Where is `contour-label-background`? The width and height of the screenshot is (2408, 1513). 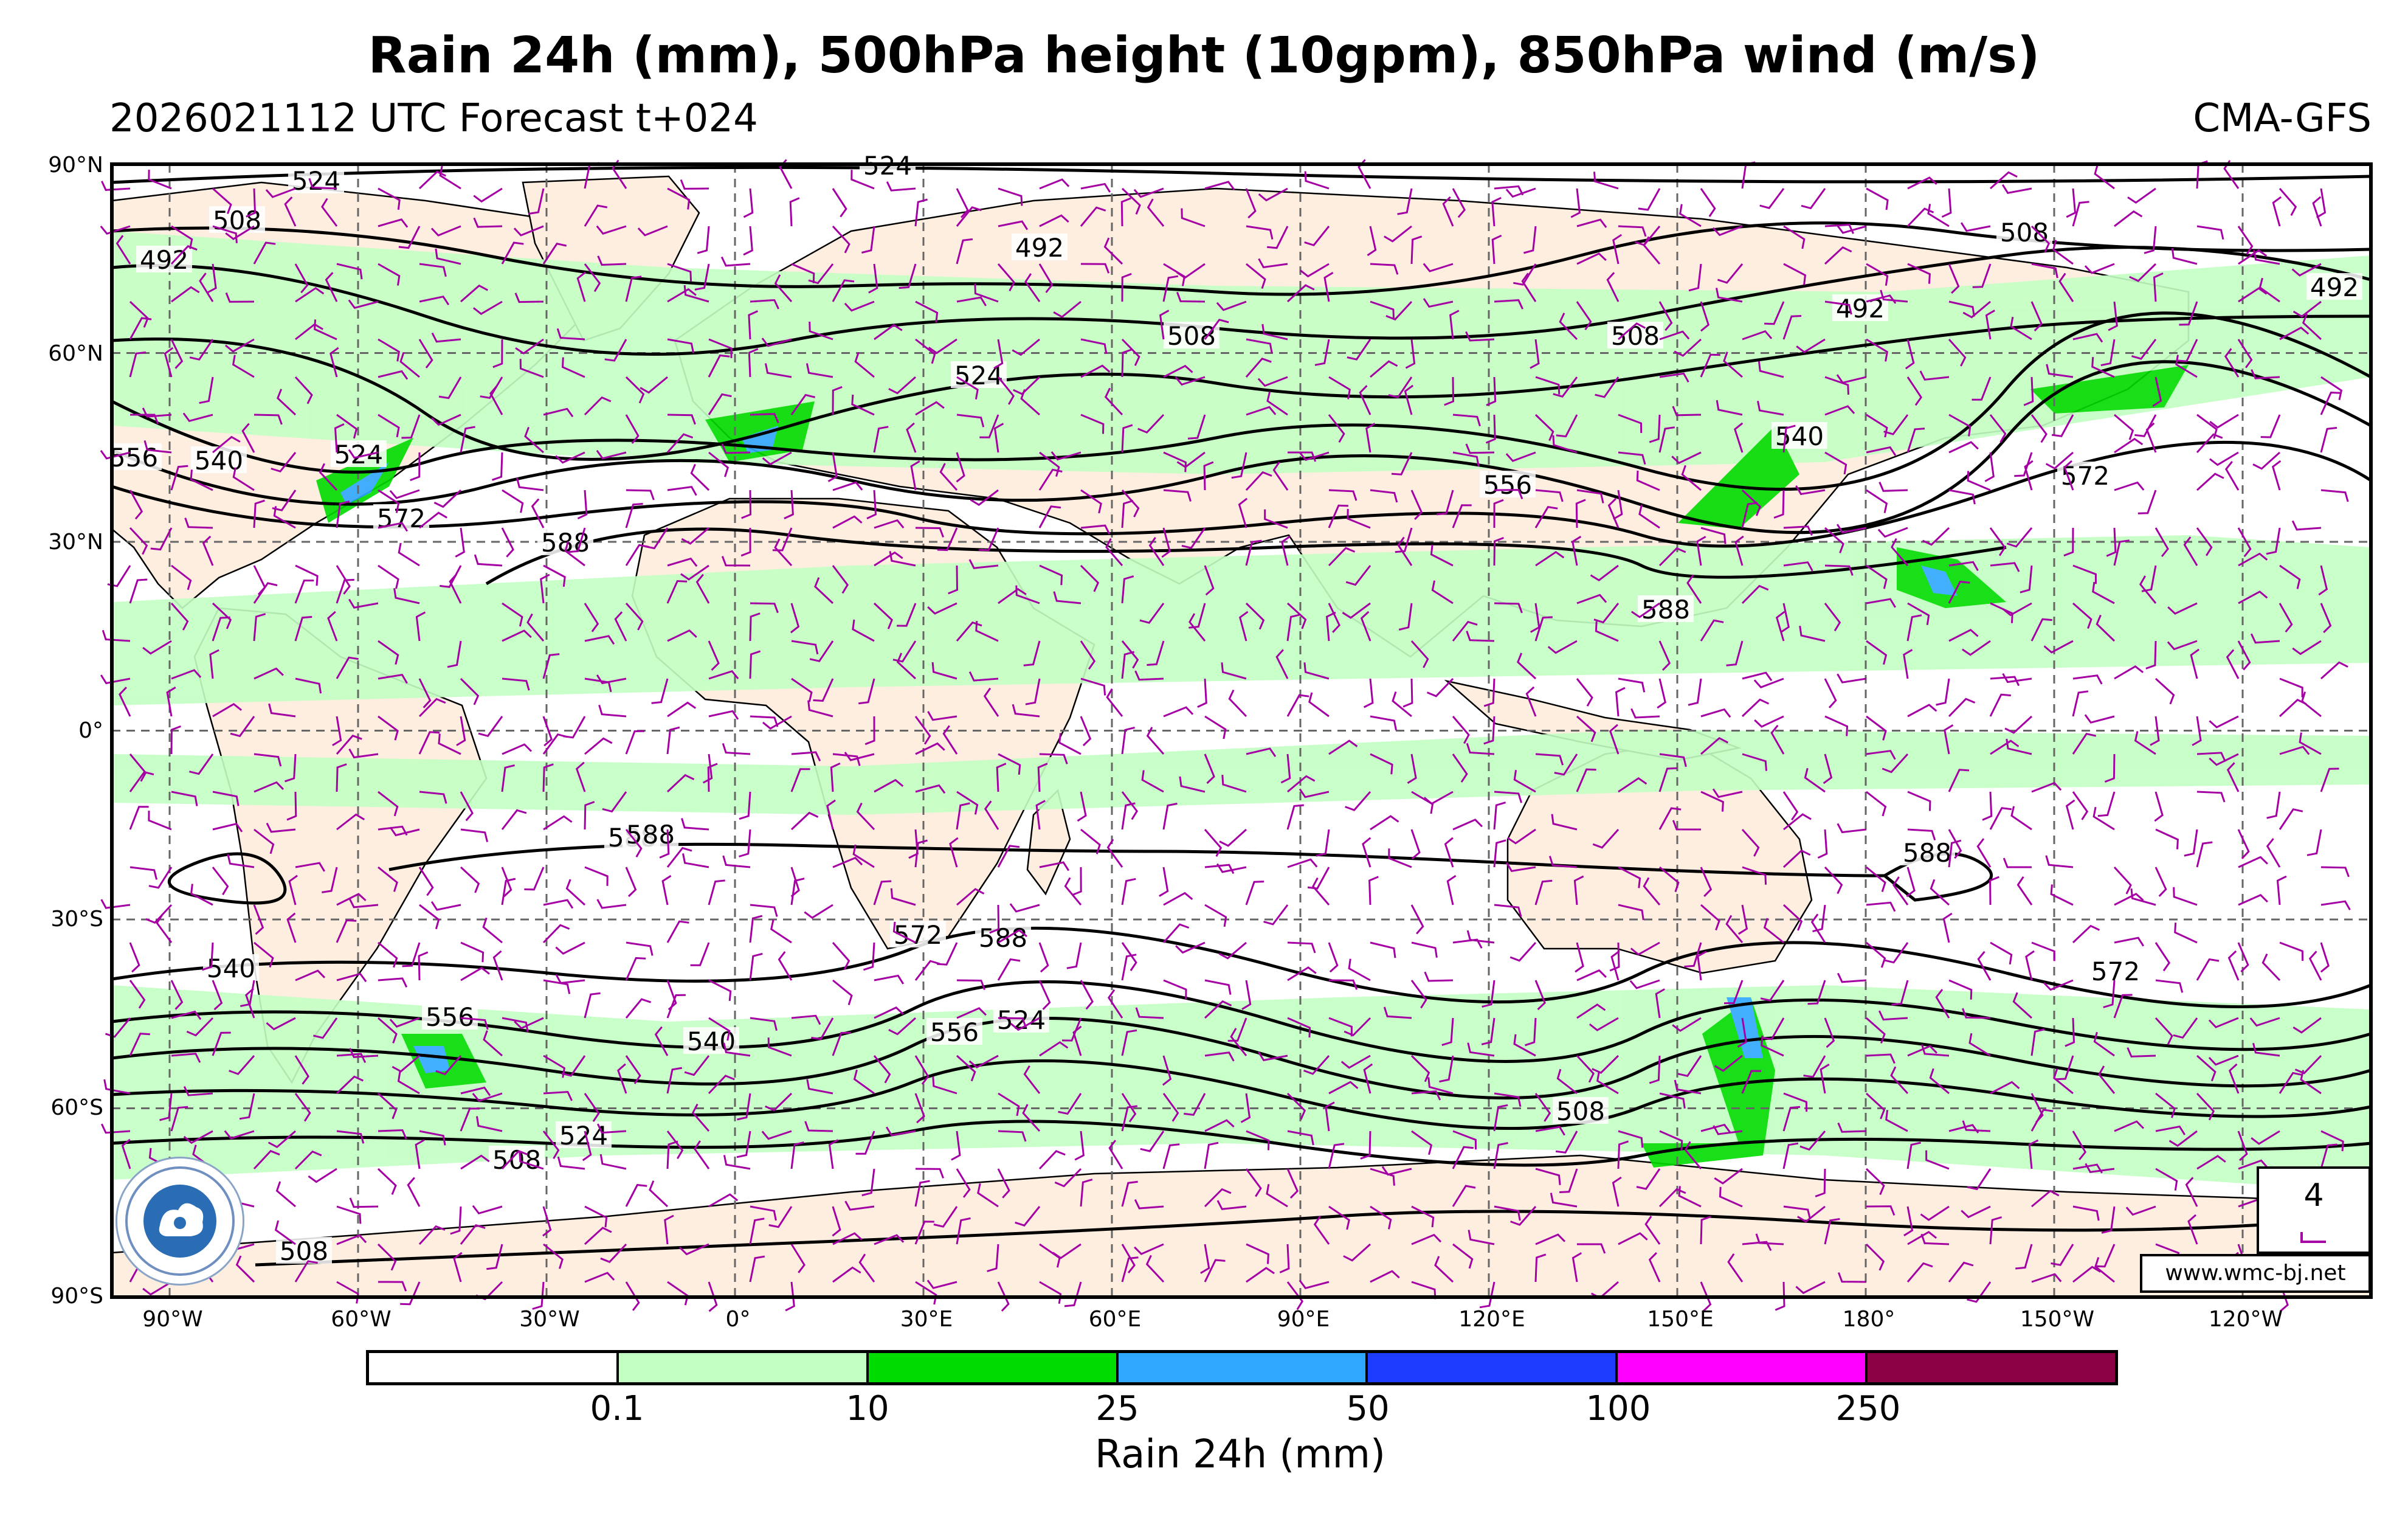 contour-label-background is located at coordinates (1635, 335).